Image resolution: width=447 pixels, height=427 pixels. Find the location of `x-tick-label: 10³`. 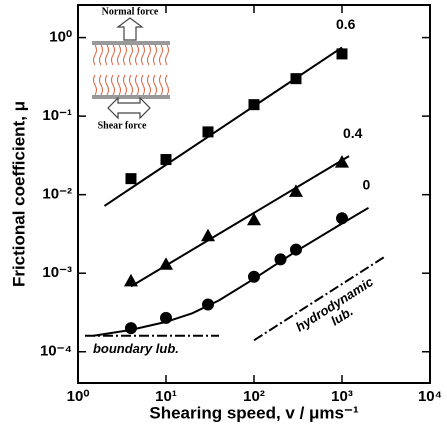

x-tick-label: 10³ is located at coordinates (342, 396).